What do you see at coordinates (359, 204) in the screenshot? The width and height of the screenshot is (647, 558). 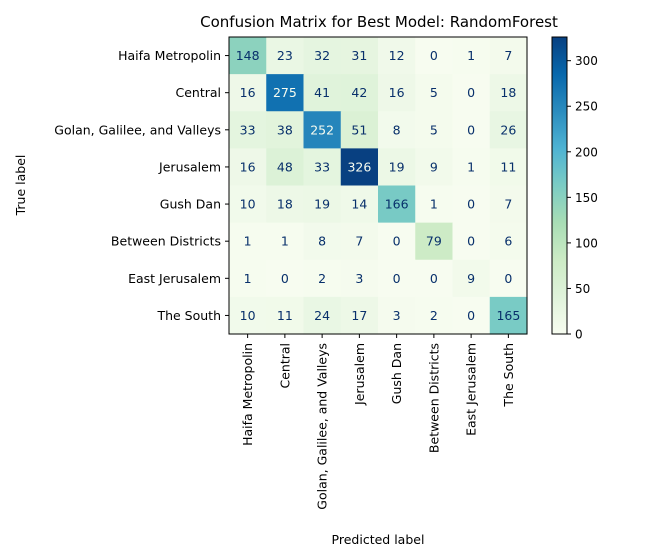 I see `cell-value-label: 14` at bounding box center [359, 204].